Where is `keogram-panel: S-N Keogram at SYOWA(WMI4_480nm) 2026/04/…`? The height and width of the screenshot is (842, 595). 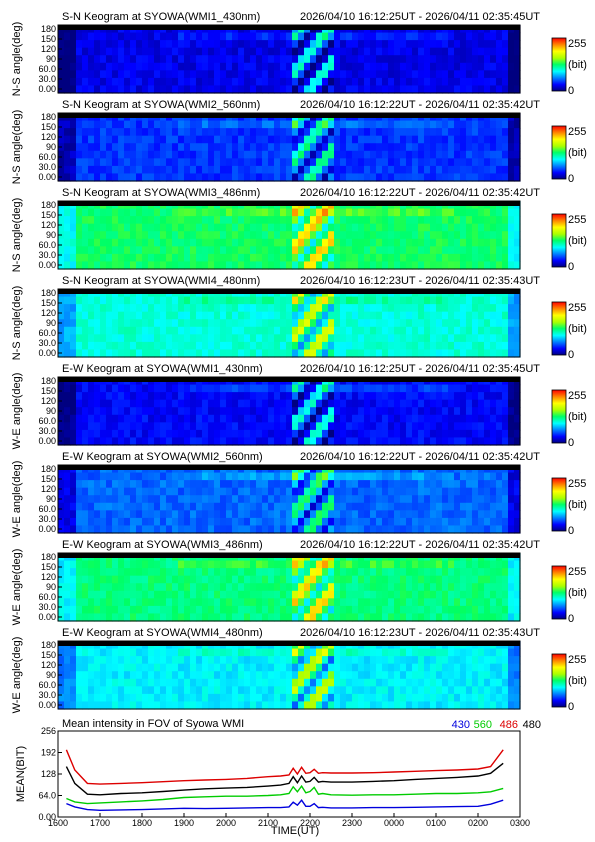 keogram-panel: S-N Keogram at SYOWA(WMI4_480nm) 2026/04/… is located at coordinates (299, 318).